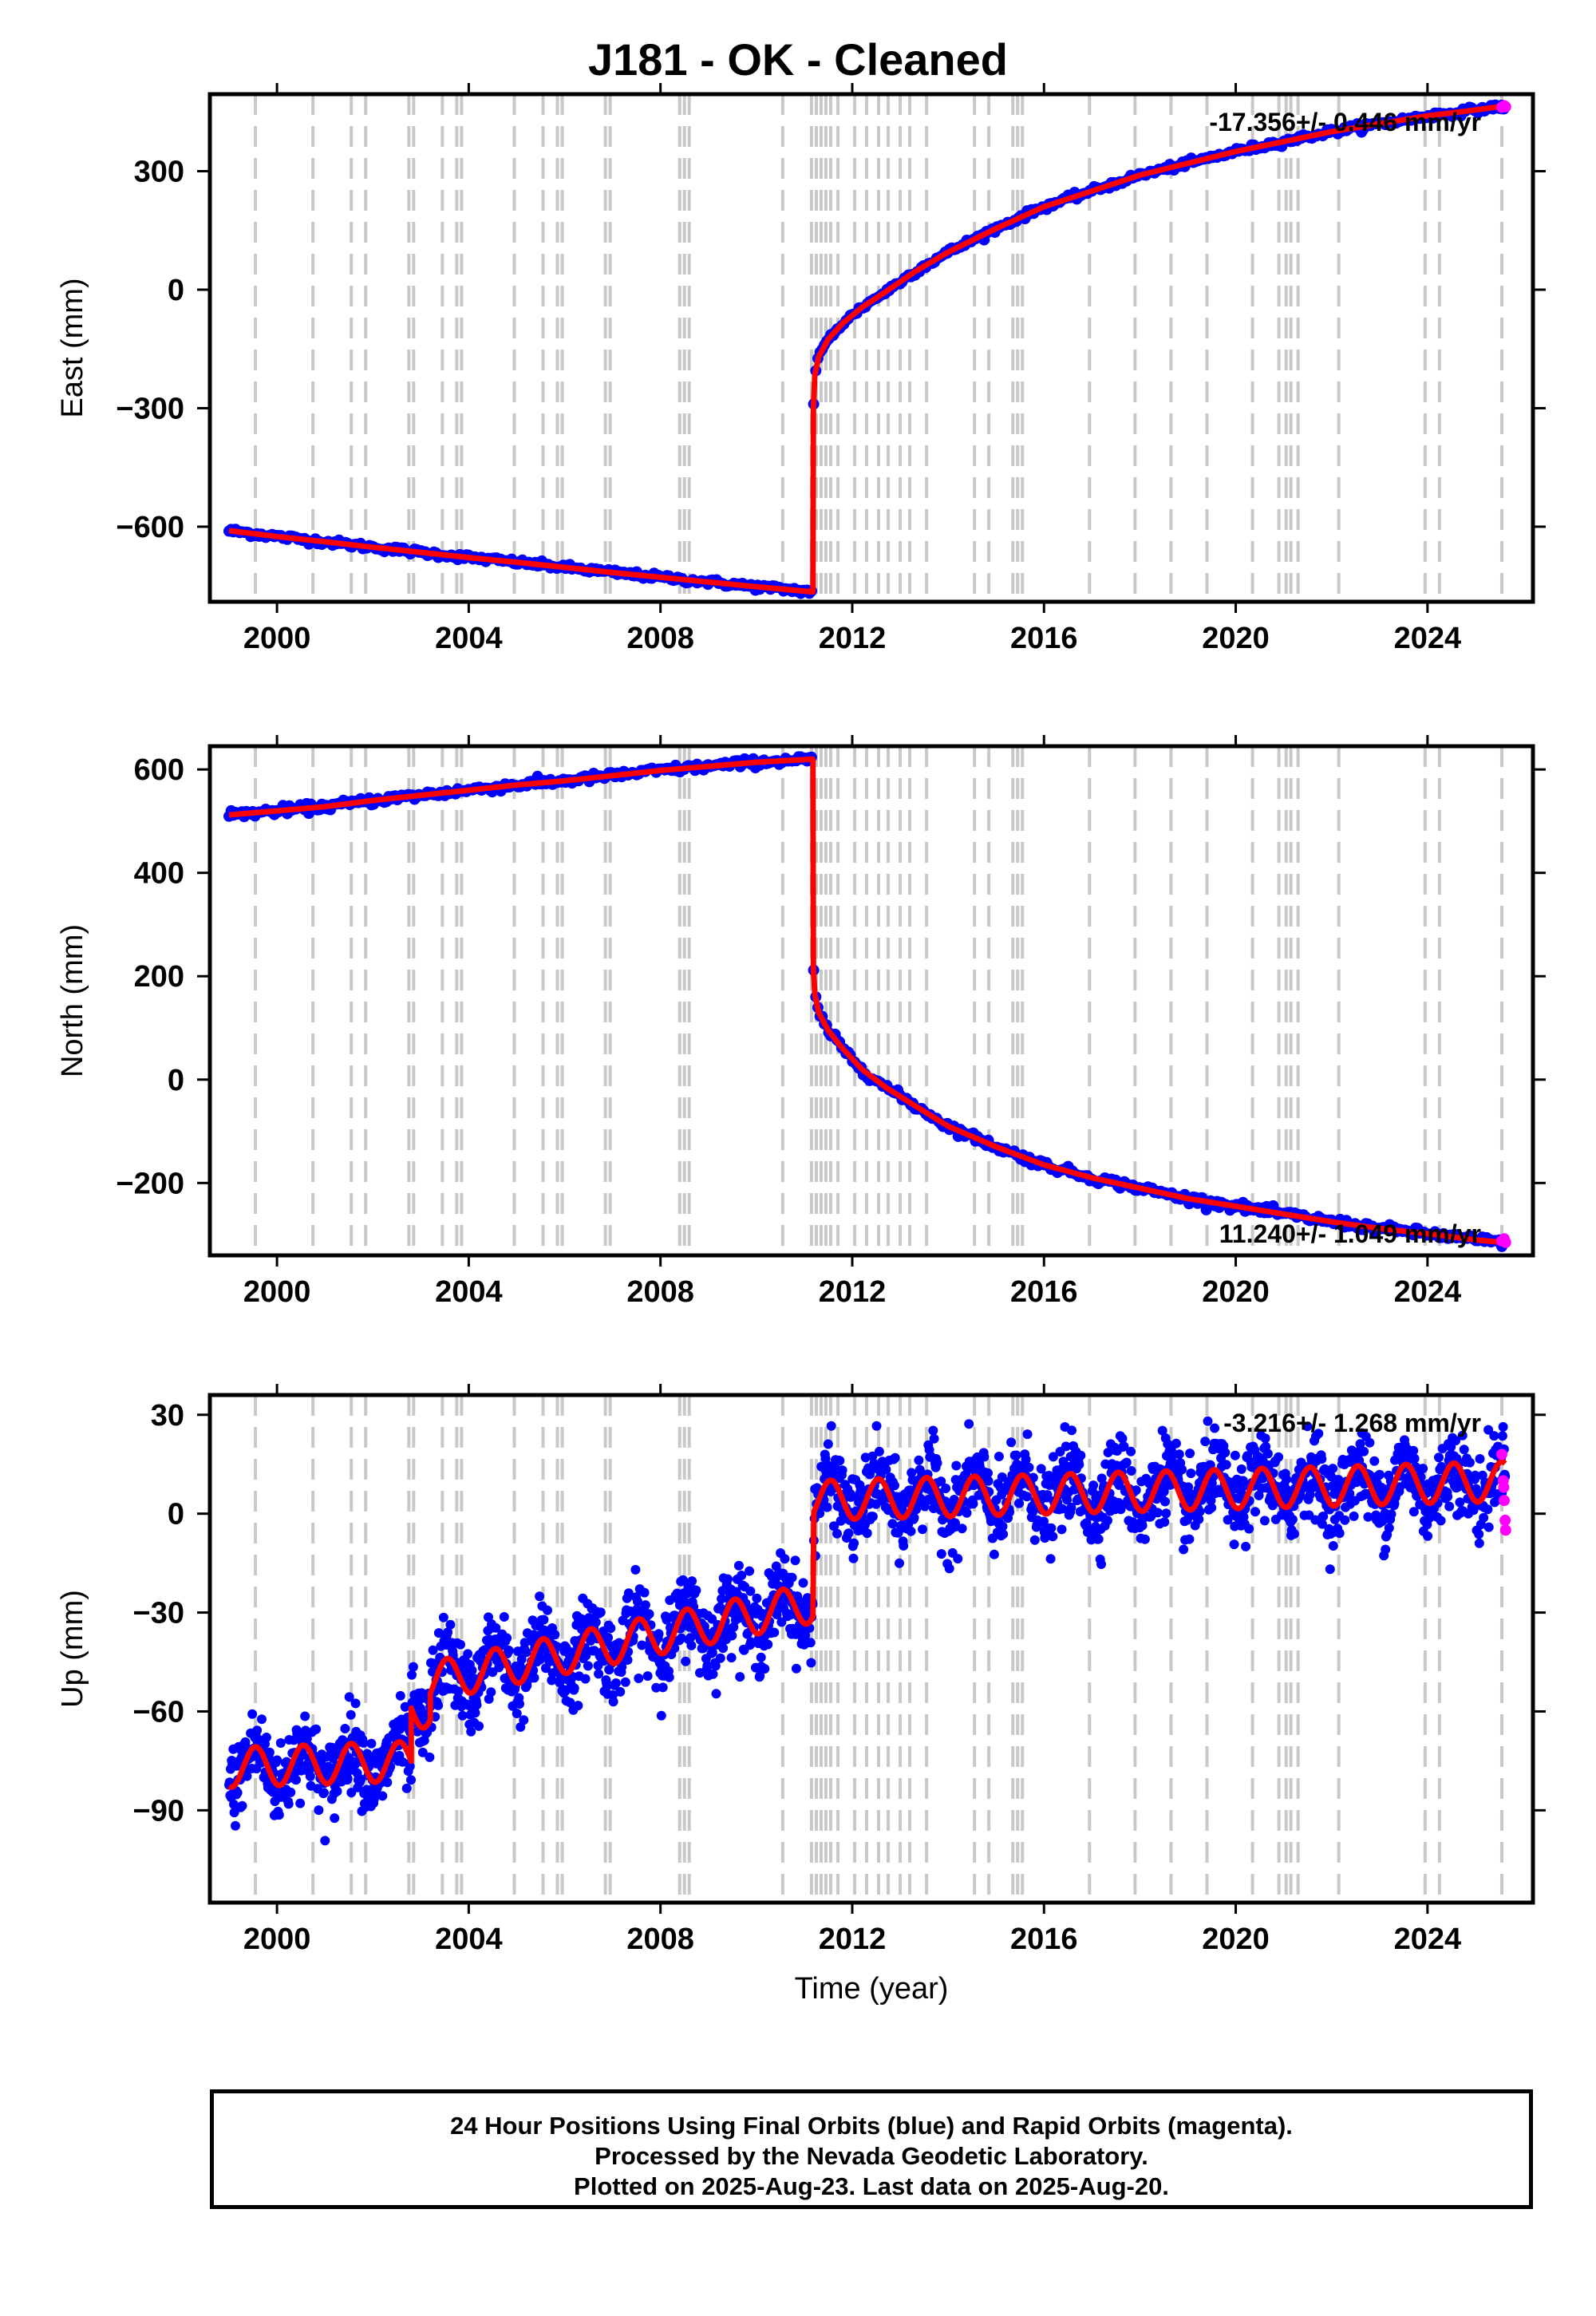 Image resolution: width=1596 pixels, height=2316 pixels. Describe the element at coordinates (72, 1649) in the screenshot. I see `y-axis-label: Up (mm)` at that location.